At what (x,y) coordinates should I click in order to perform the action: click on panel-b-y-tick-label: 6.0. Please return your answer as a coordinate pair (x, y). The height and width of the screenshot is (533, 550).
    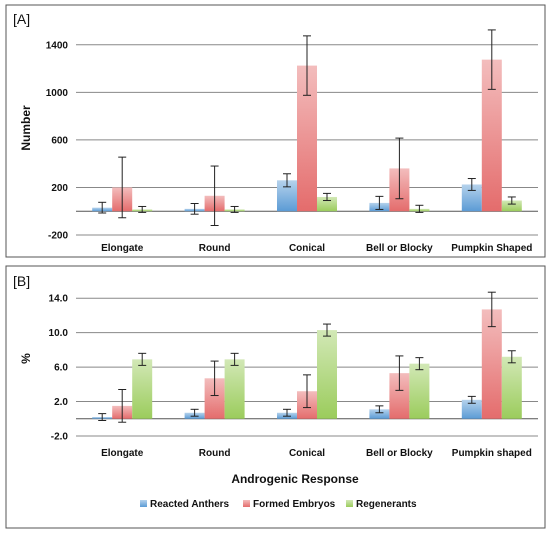
    Looking at the image, I should click on (61, 368).